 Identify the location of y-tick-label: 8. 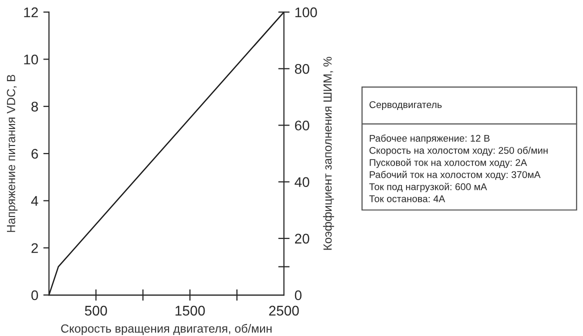
(34, 107).